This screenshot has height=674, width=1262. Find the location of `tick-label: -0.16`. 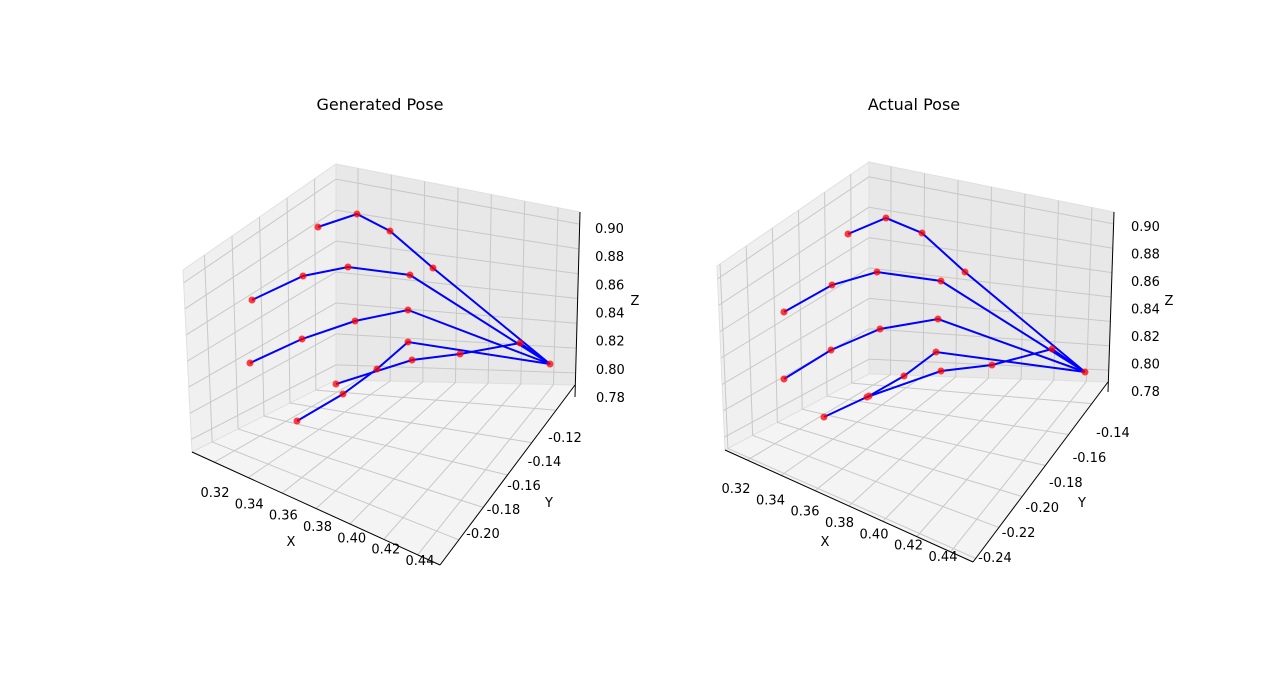

tick-label: -0.16 is located at coordinates (524, 486).